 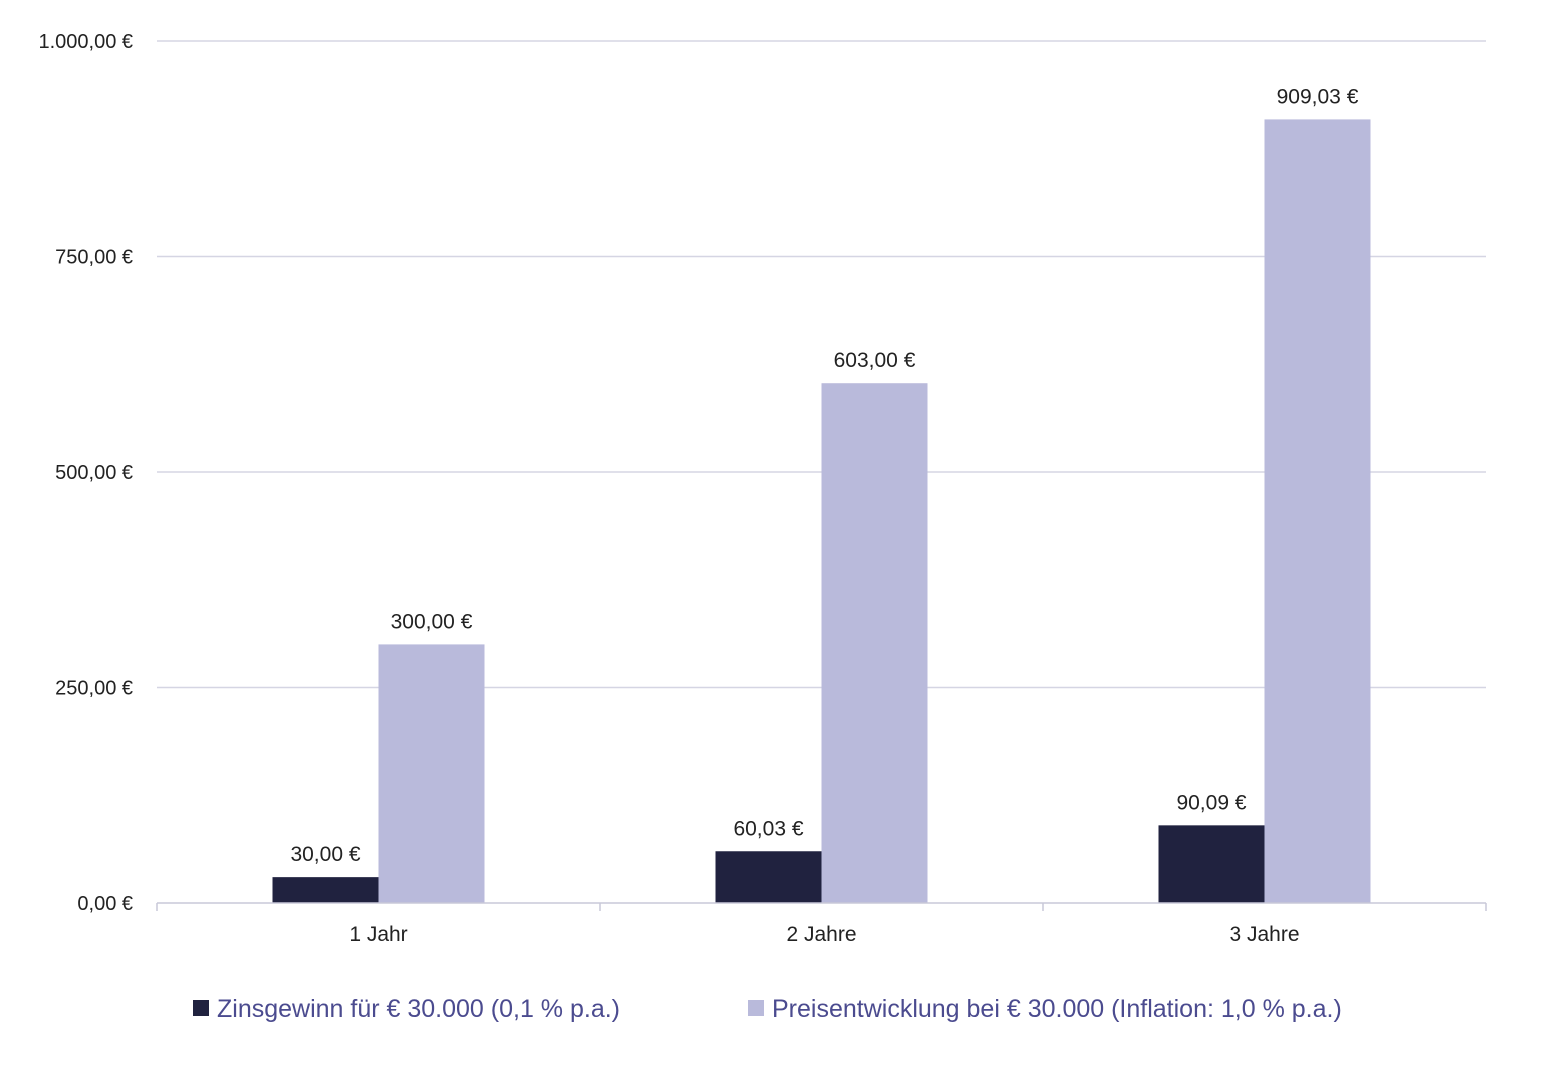 What do you see at coordinates (94, 689) in the screenshot?
I see `y-tick-label: 250,00 €` at bounding box center [94, 689].